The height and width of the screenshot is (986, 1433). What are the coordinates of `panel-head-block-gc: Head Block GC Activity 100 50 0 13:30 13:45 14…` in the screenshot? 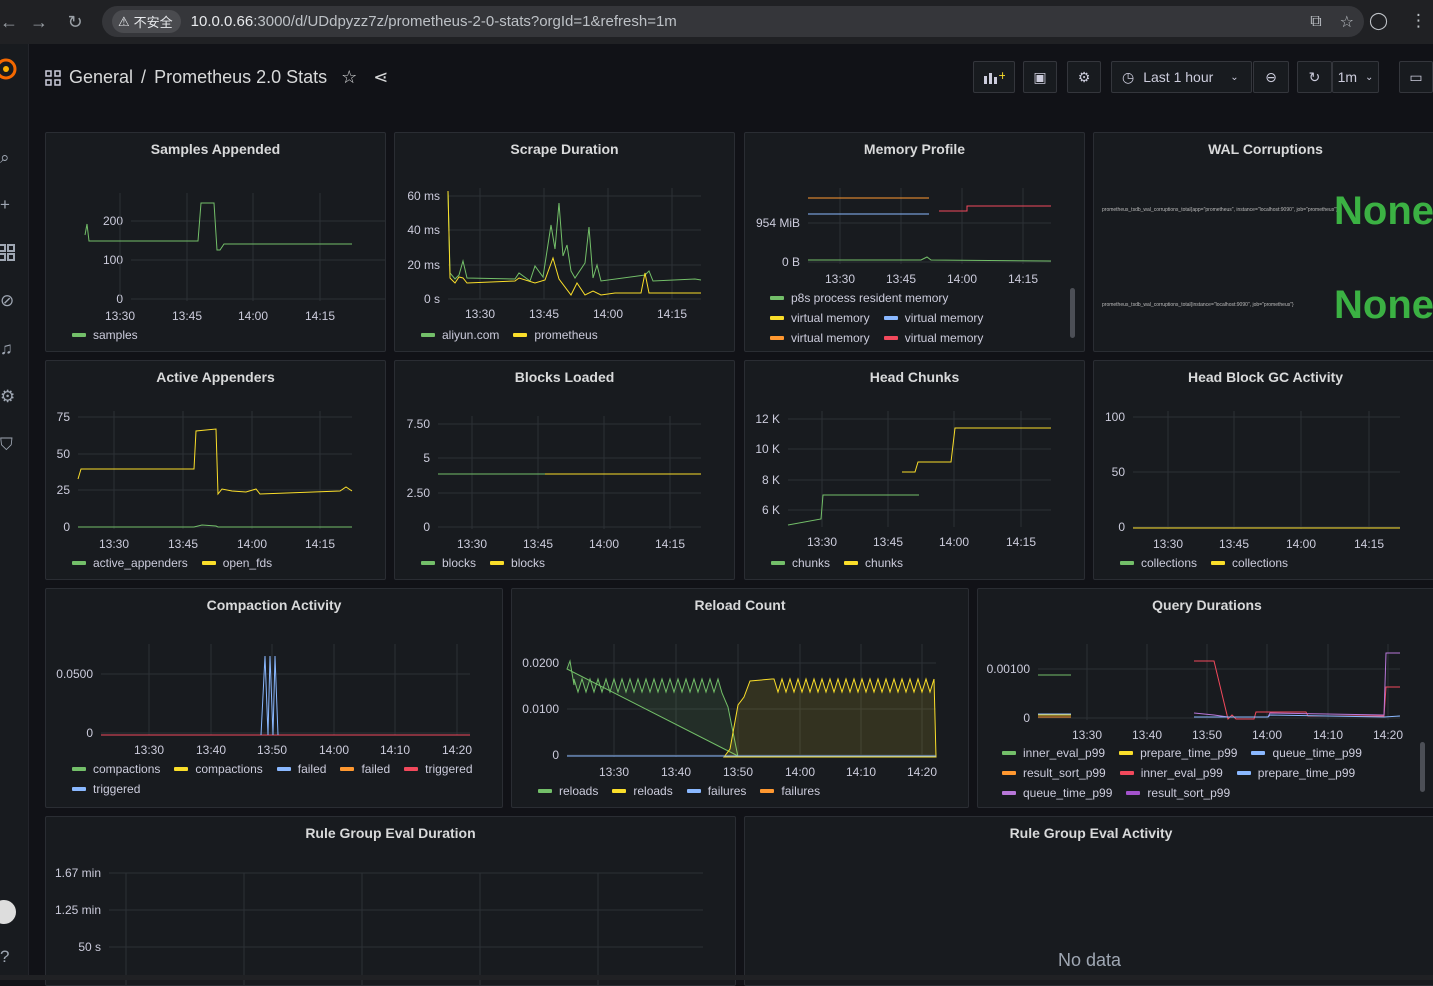 It's located at (1263, 470).